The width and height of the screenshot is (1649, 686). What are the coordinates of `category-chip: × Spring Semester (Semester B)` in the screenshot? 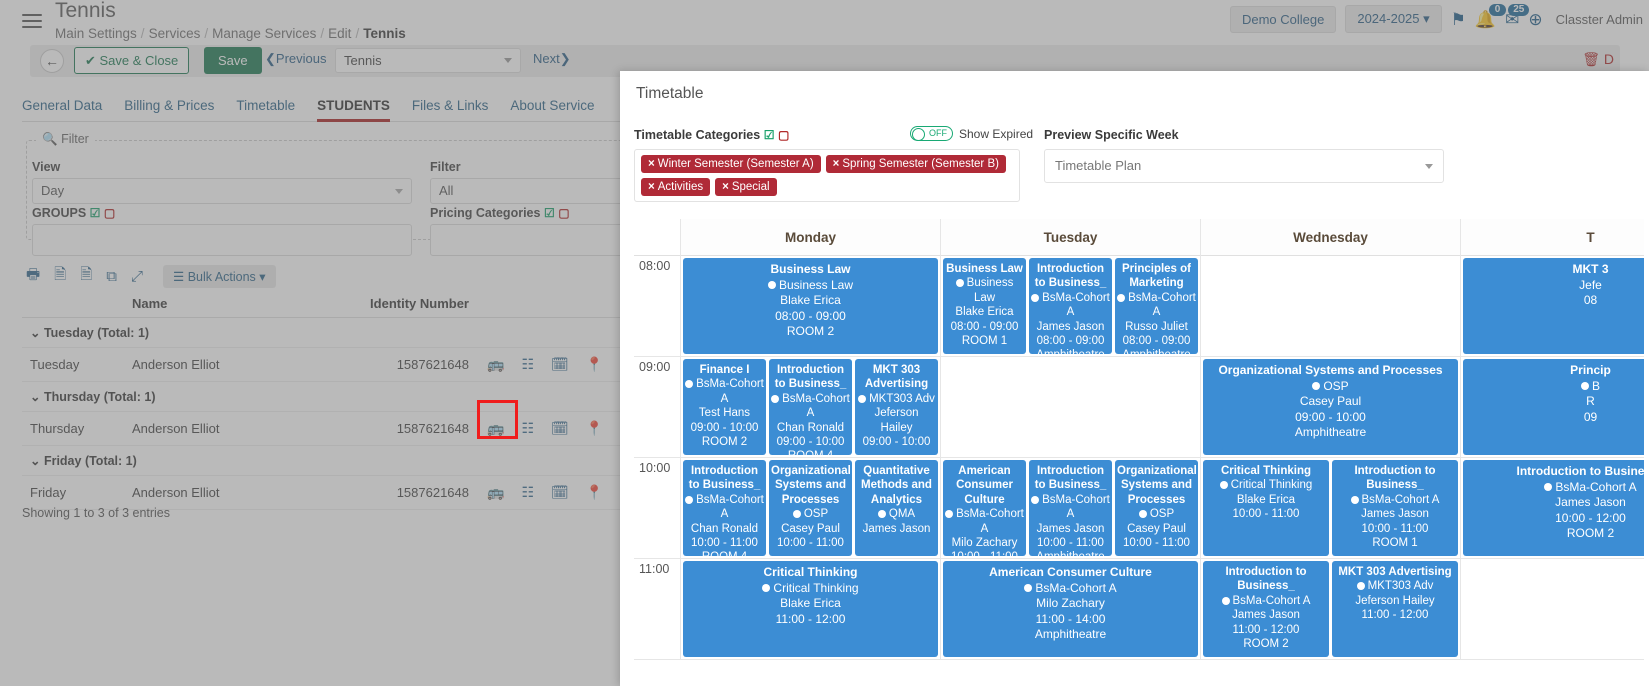 It's located at (915, 164).